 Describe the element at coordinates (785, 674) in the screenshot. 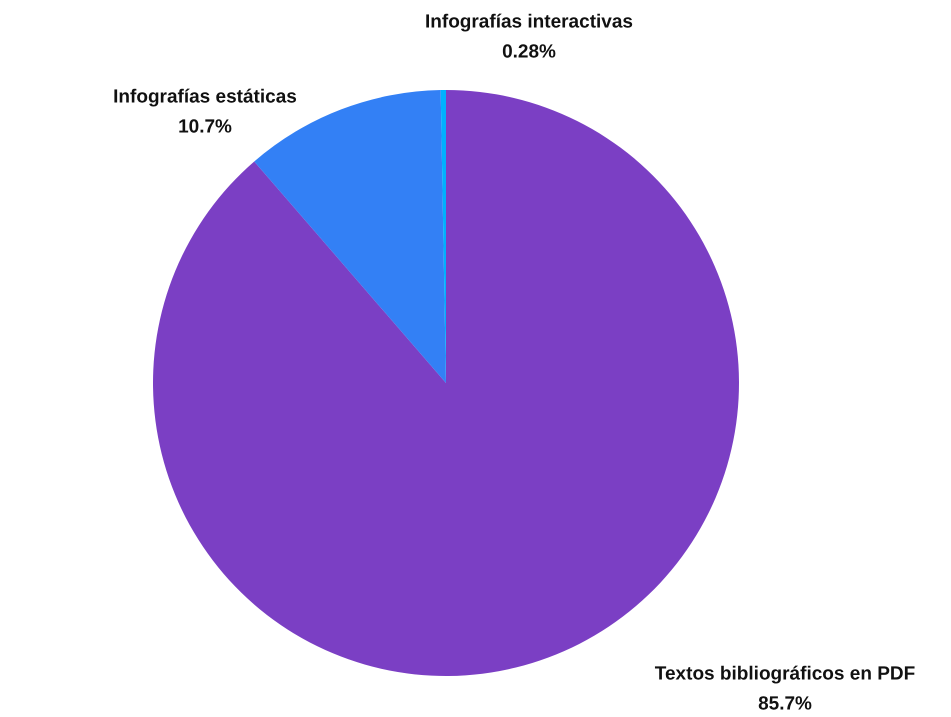

I see `slice-label: Textos bibliográficos en PDF` at that location.